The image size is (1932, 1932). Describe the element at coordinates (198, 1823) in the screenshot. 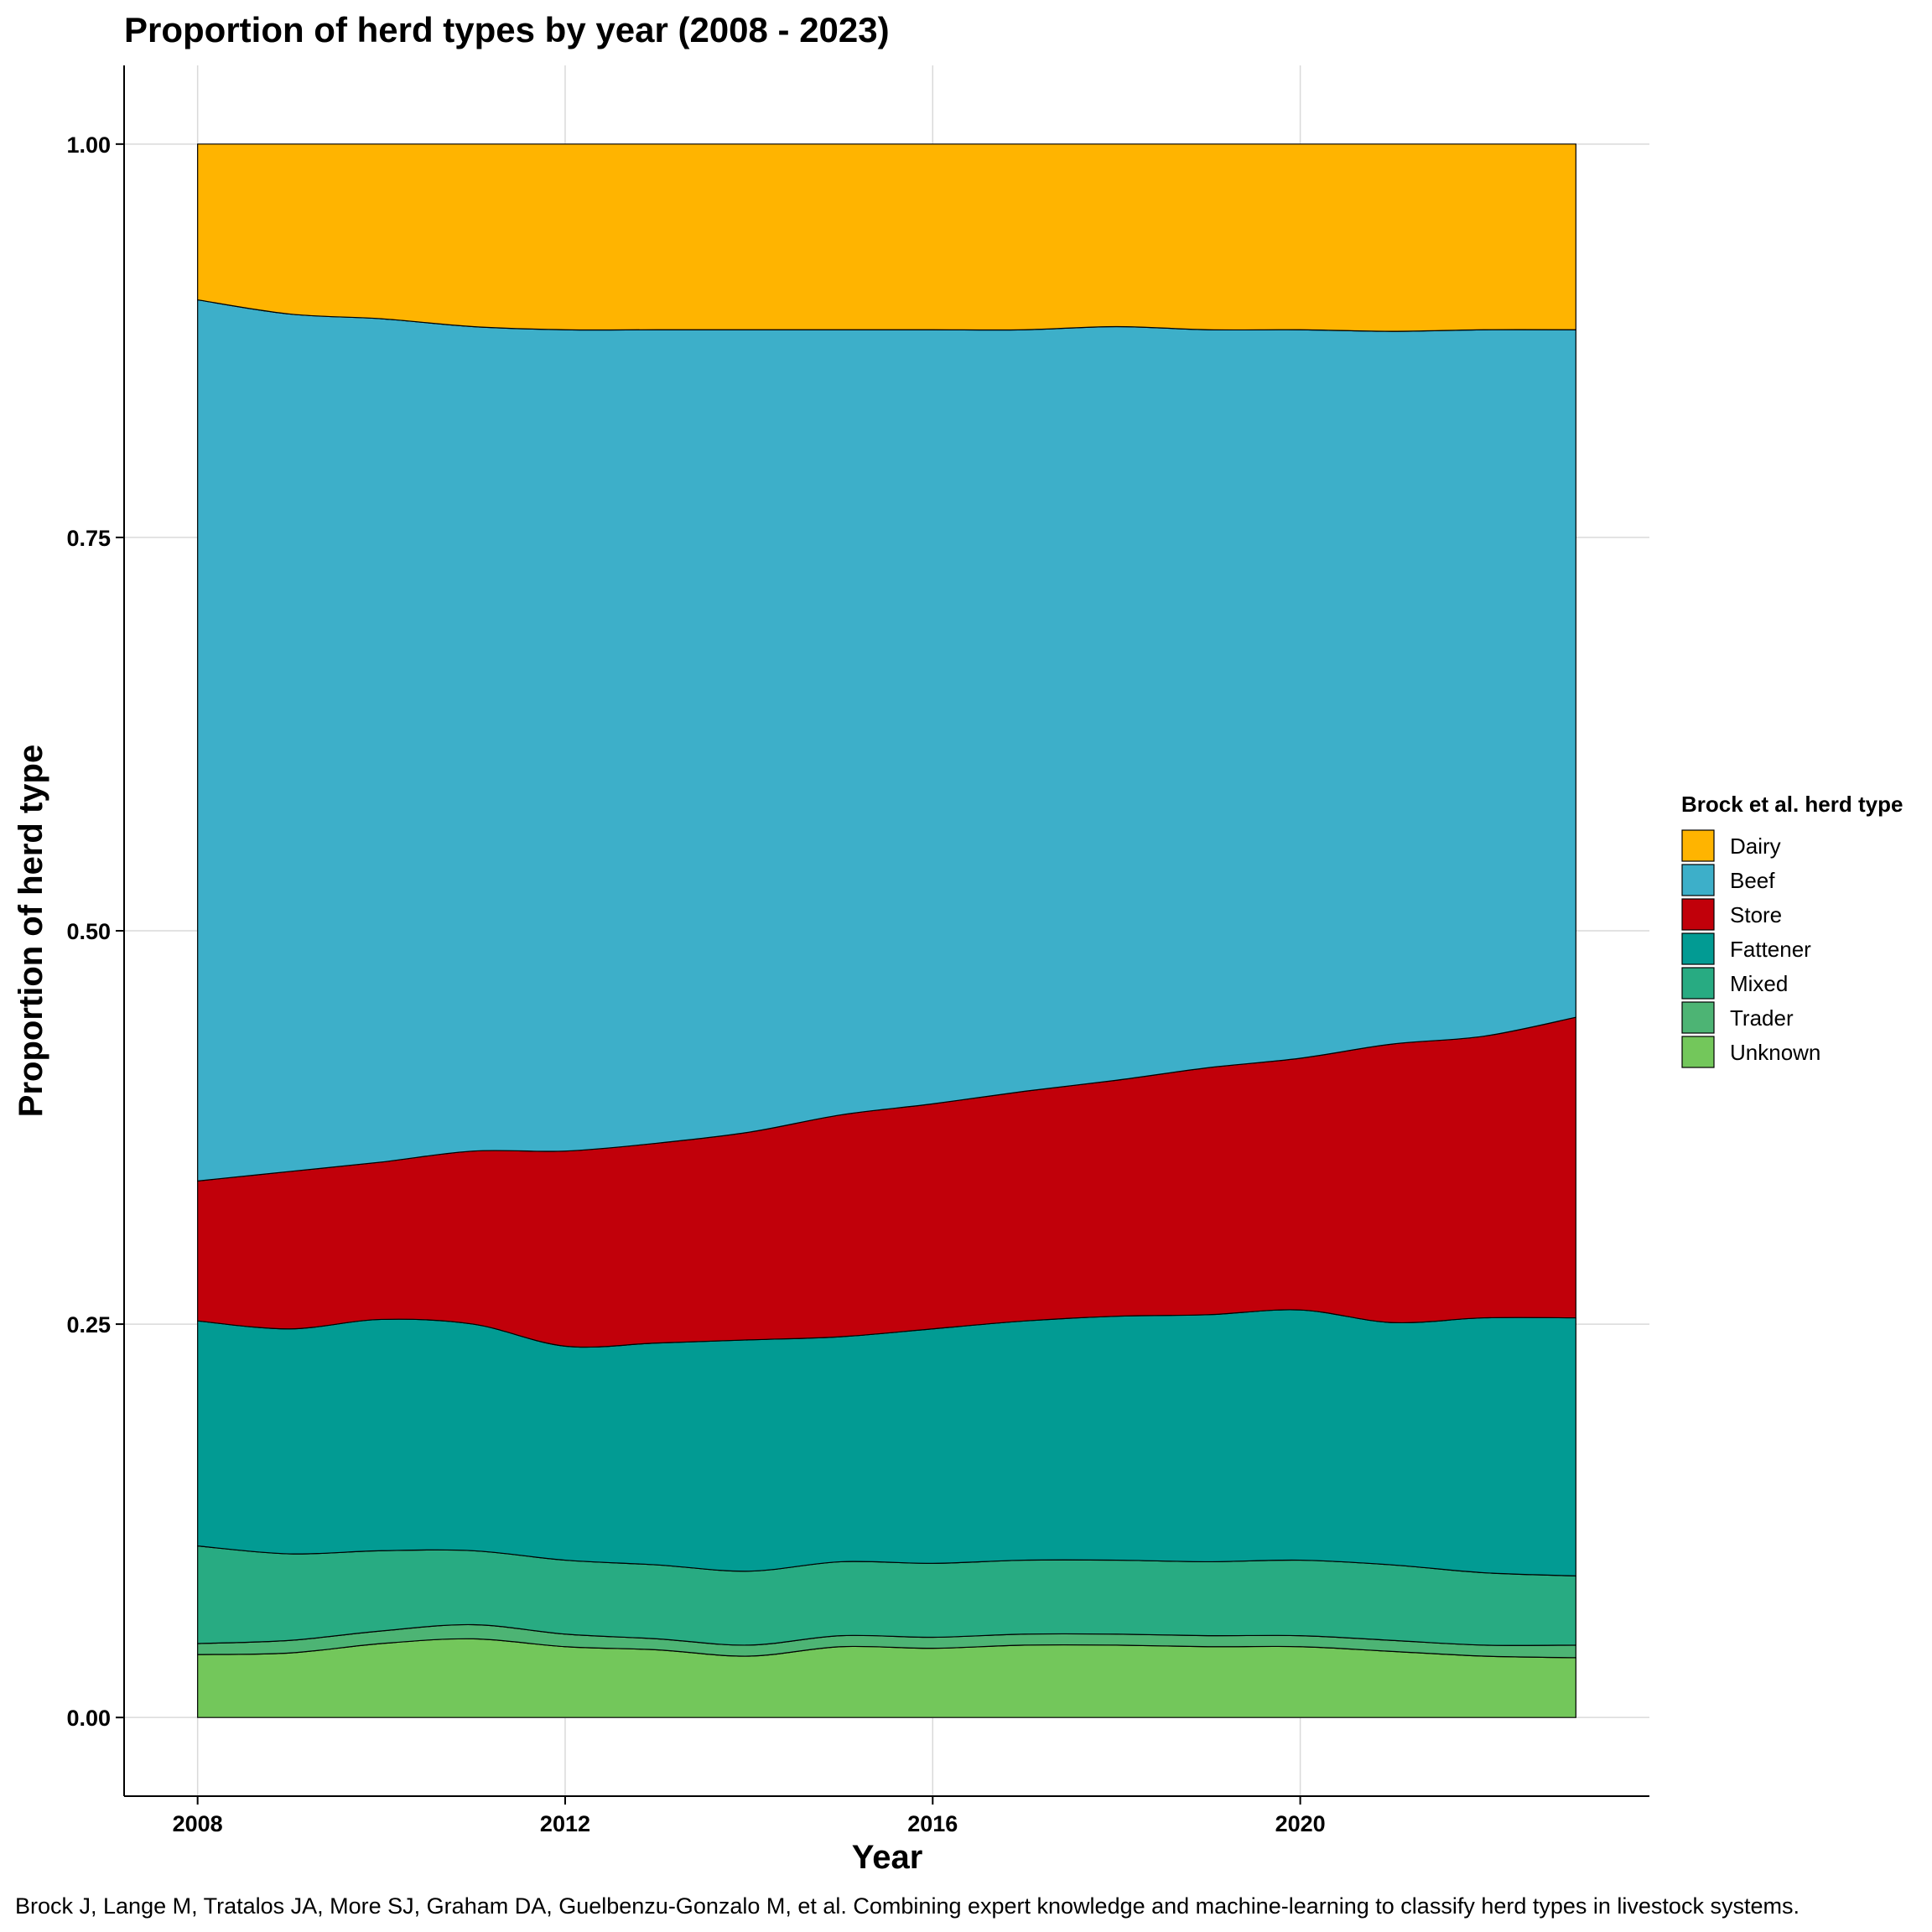

I see `x-tick-label: 2008` at that location.